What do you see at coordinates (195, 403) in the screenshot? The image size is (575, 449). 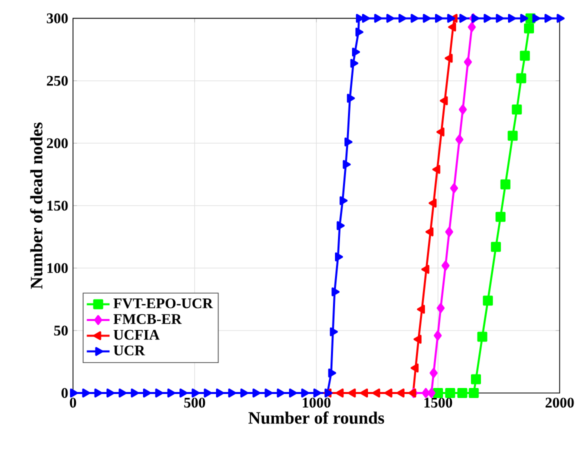 I see `x-tick-label: 500` at bounding box center [195, 403].